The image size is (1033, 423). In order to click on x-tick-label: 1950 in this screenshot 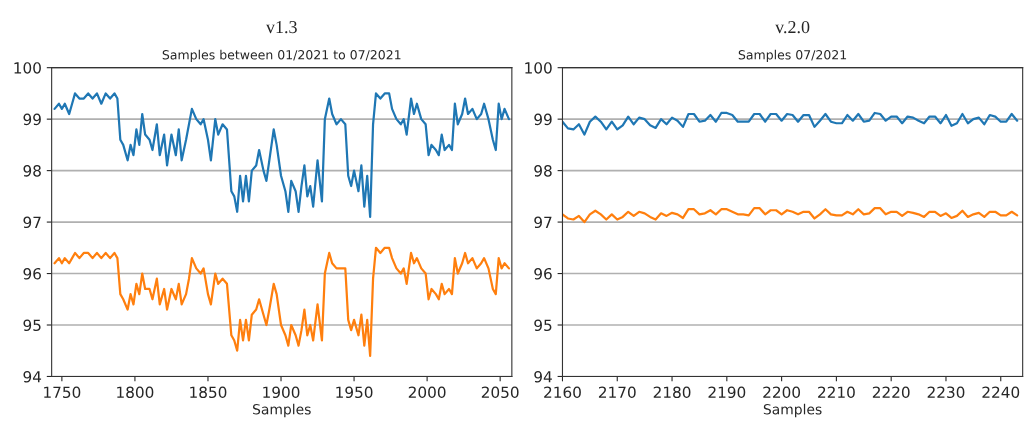, I will do `click(354, 392)`.